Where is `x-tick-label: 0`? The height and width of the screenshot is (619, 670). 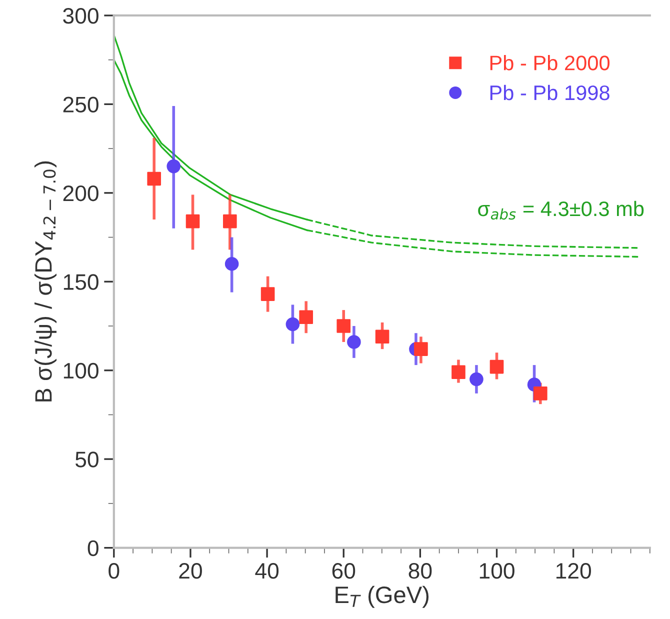 x-tick-label: 0 is located at coordinates (114, 570).